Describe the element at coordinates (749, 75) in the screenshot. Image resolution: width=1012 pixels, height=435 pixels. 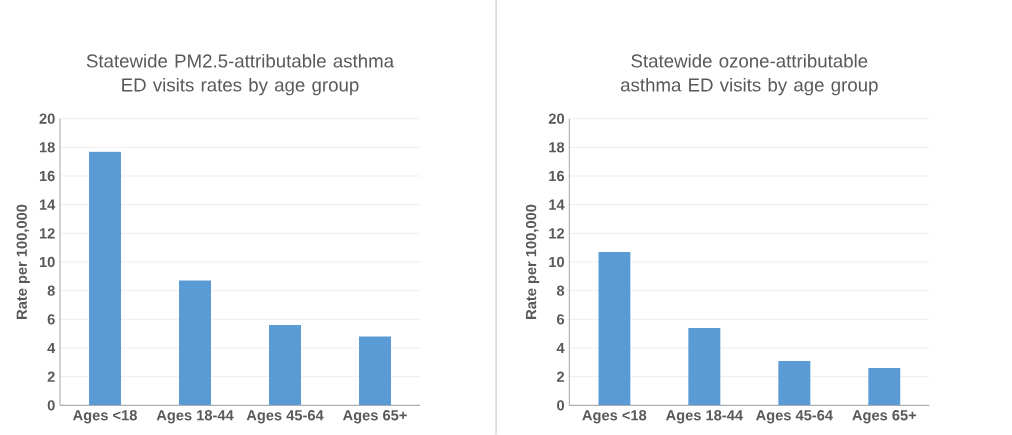
I see `chart-title: Statewide ozone-attributable asthma ED visits by age group` at that location.